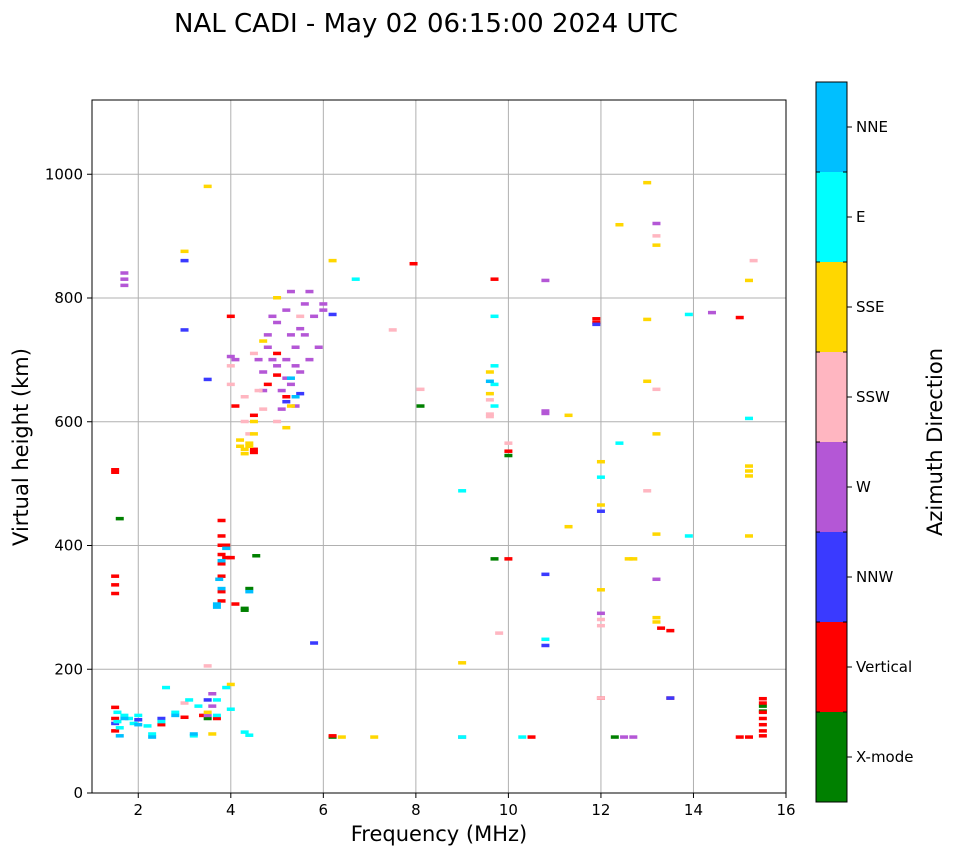  I want to click on x-tick-label: 6, so click(324, 810).